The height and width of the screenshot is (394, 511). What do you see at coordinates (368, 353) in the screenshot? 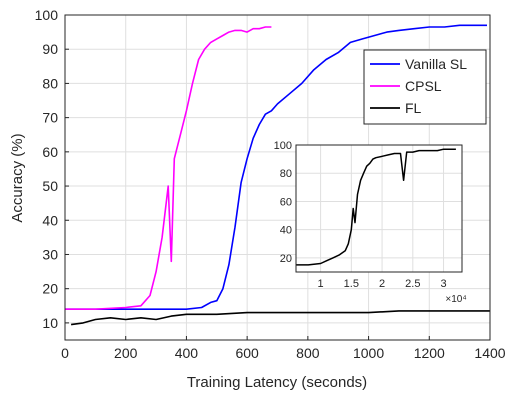
I see `x-tick-label: 1000` at bounding box center [368, 353].